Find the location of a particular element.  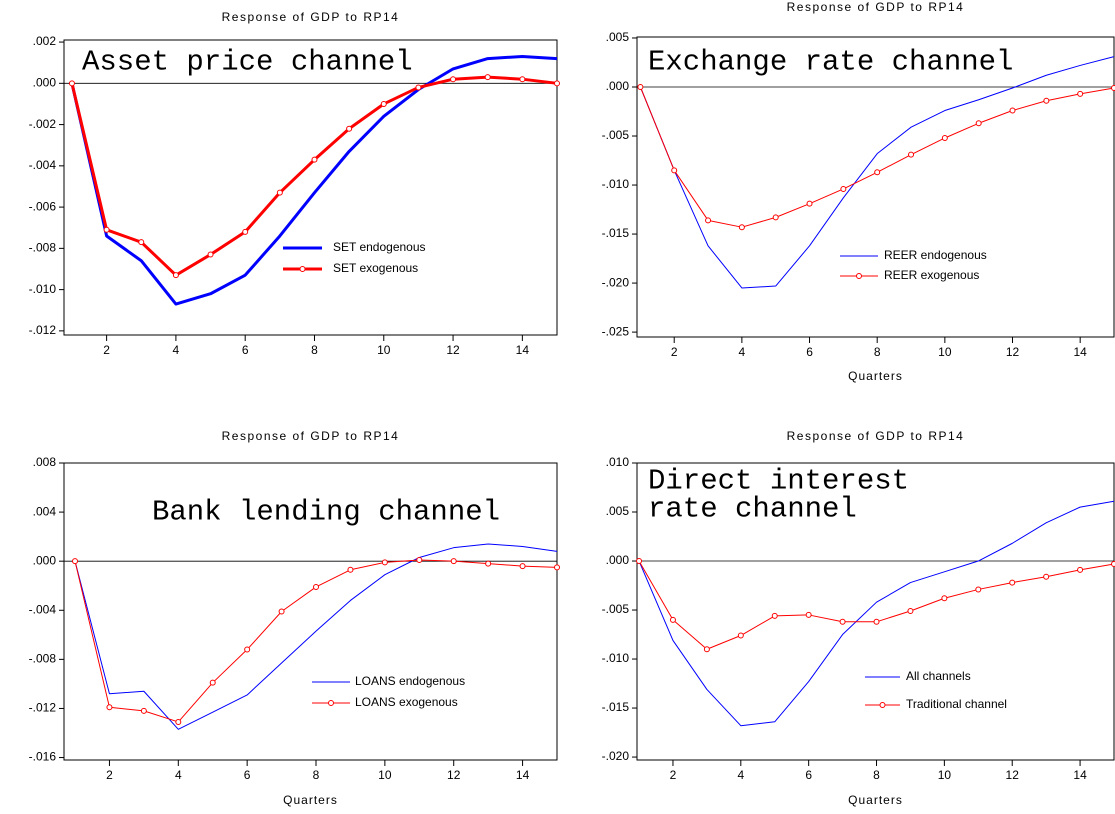

legend-label: All channels is located at coordinates (938, 676).